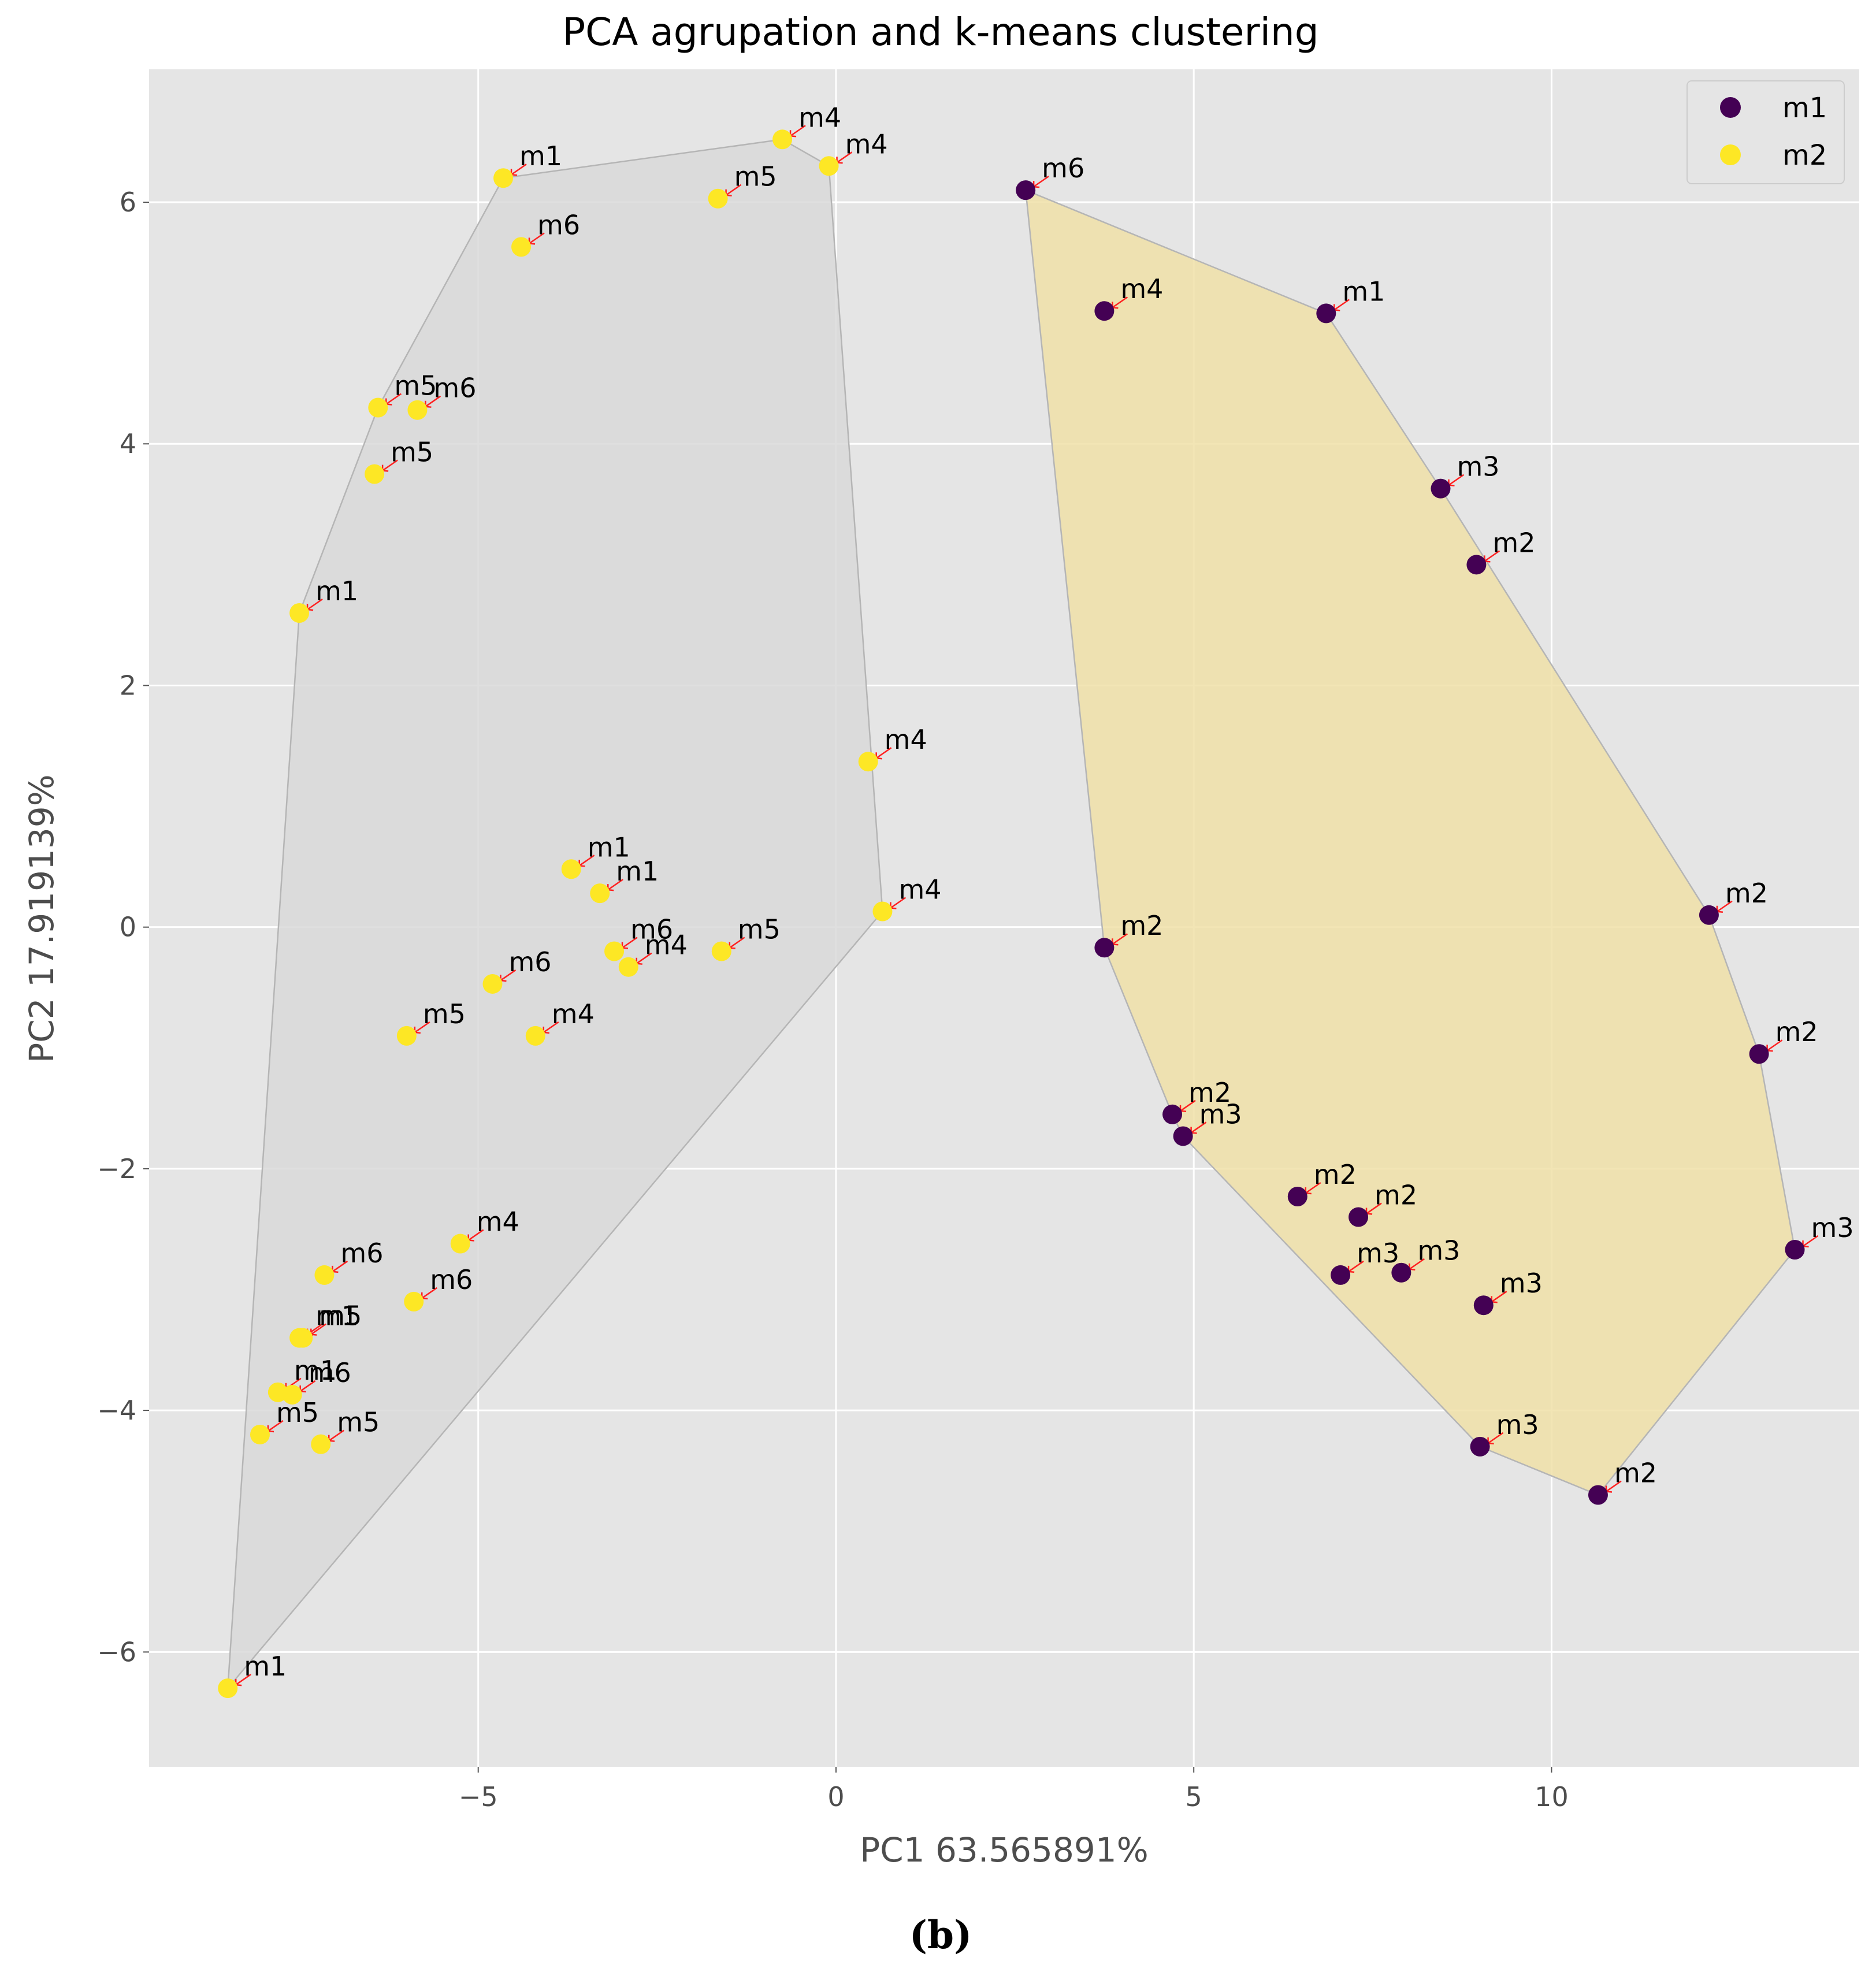 Image resolution: width=1876 pixels, height=1969 pixels. Describe the element at coordinates (835, 1797) in the screenshot. I see `x-tick-label: 0` at that location.